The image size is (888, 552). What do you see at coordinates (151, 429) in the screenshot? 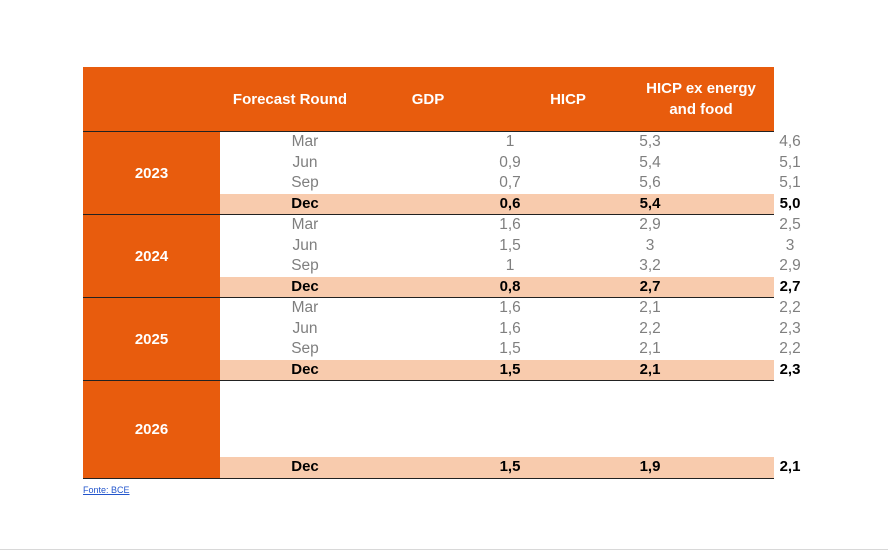
I see `year-label: 2026` at bounding box center [151, 429].